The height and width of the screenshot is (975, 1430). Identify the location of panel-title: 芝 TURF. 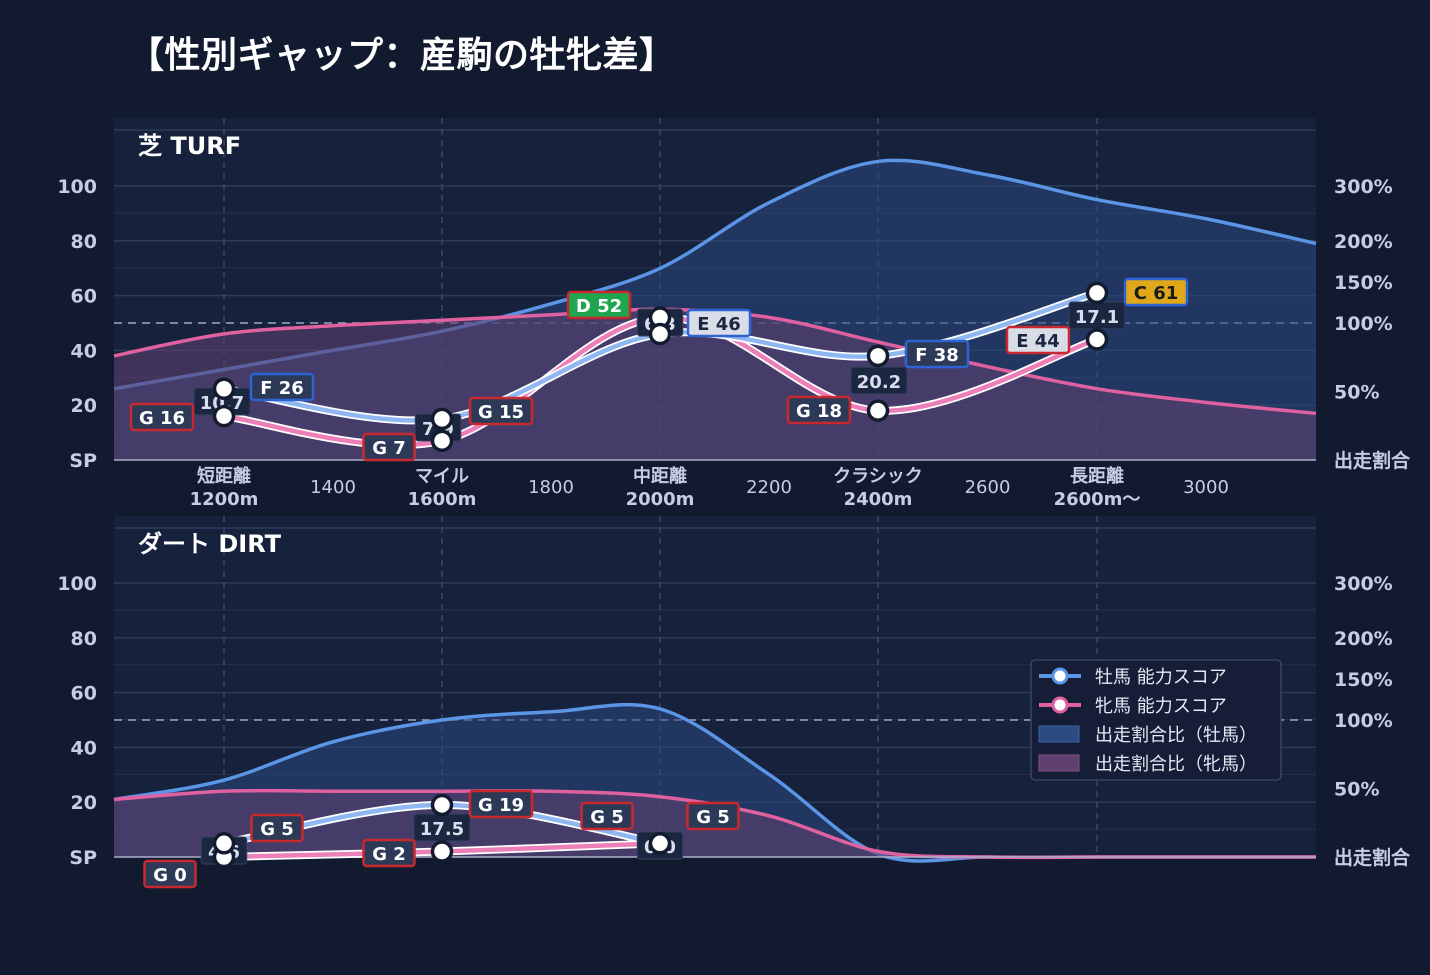
(189, 146).